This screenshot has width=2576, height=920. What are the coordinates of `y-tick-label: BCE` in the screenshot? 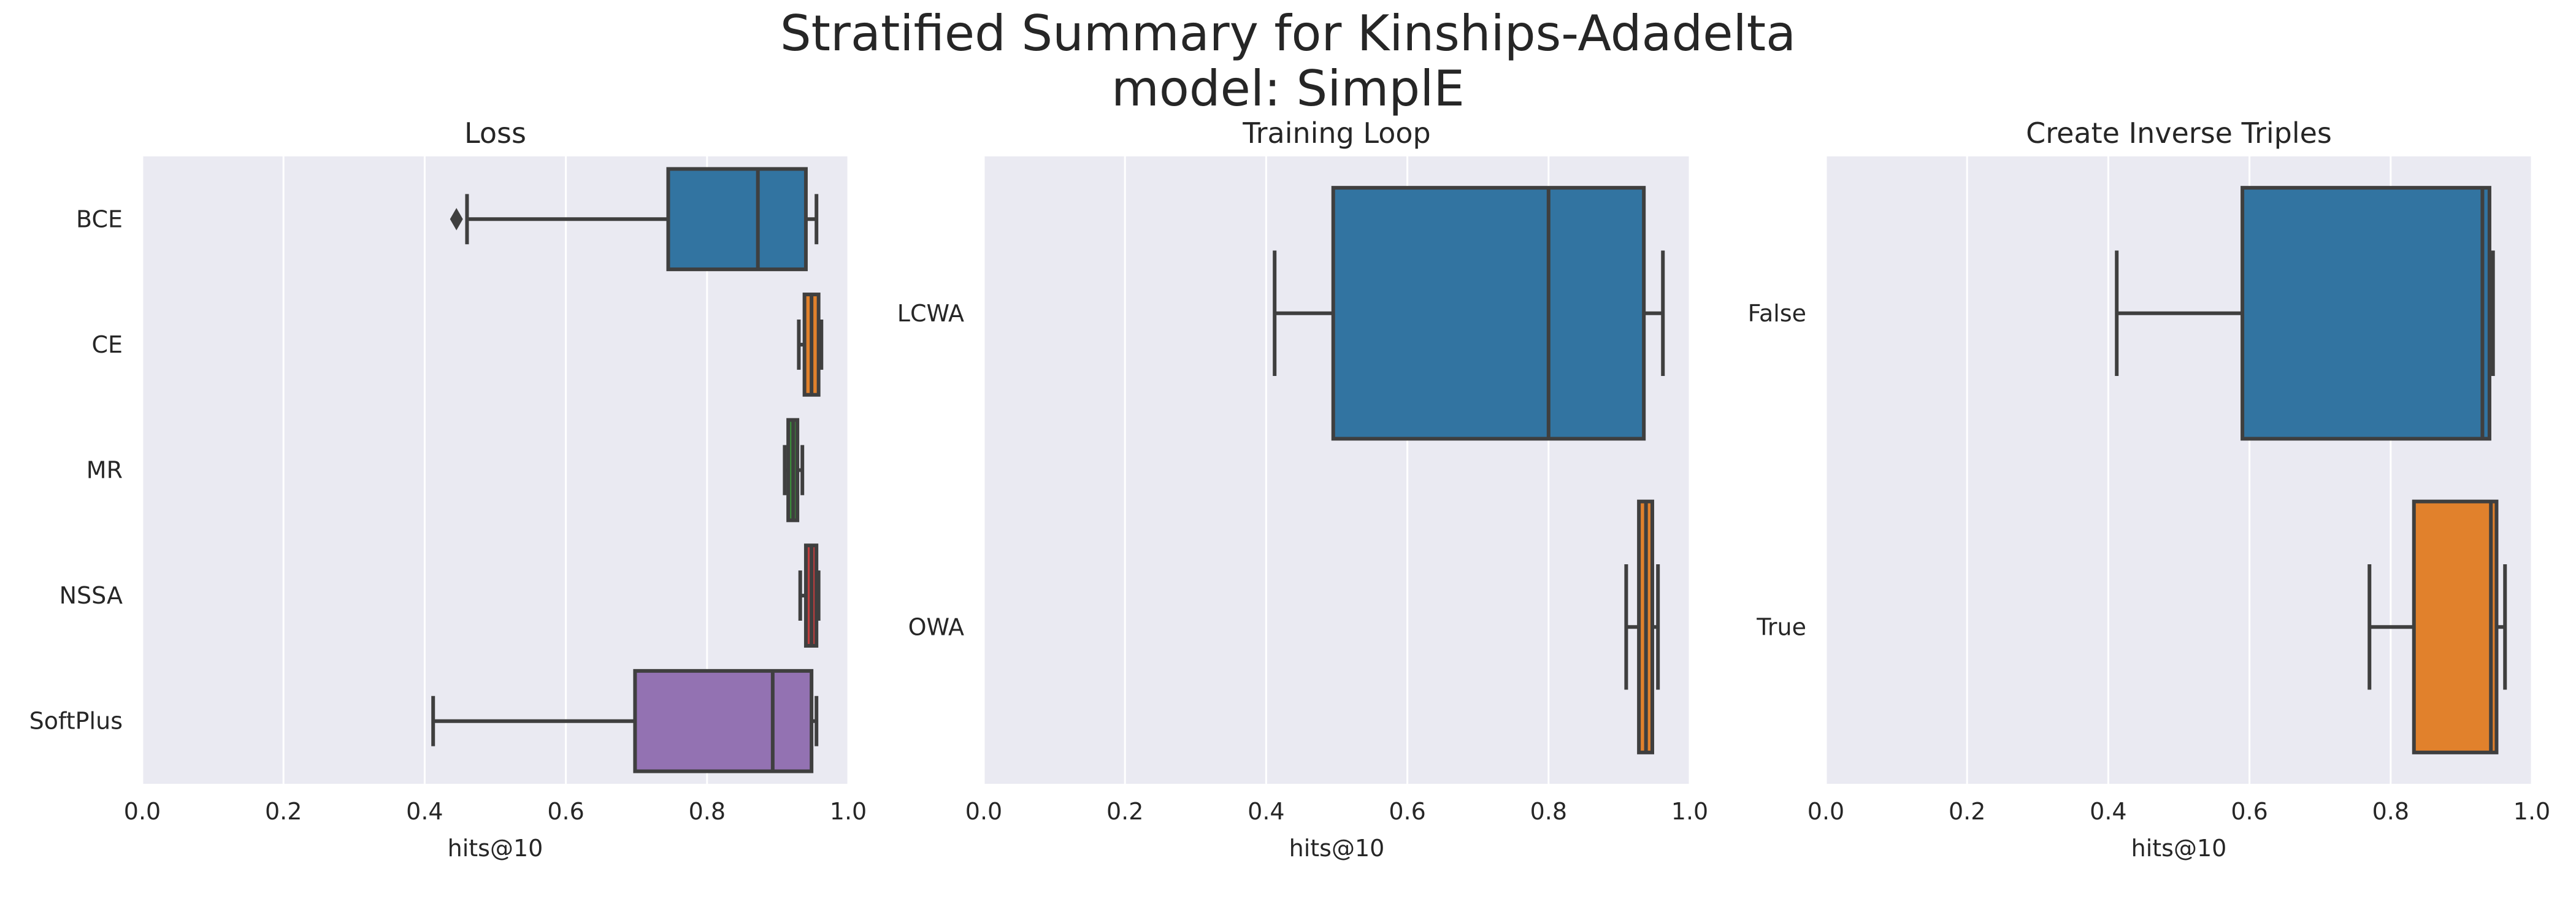 It's located at (99, 218).